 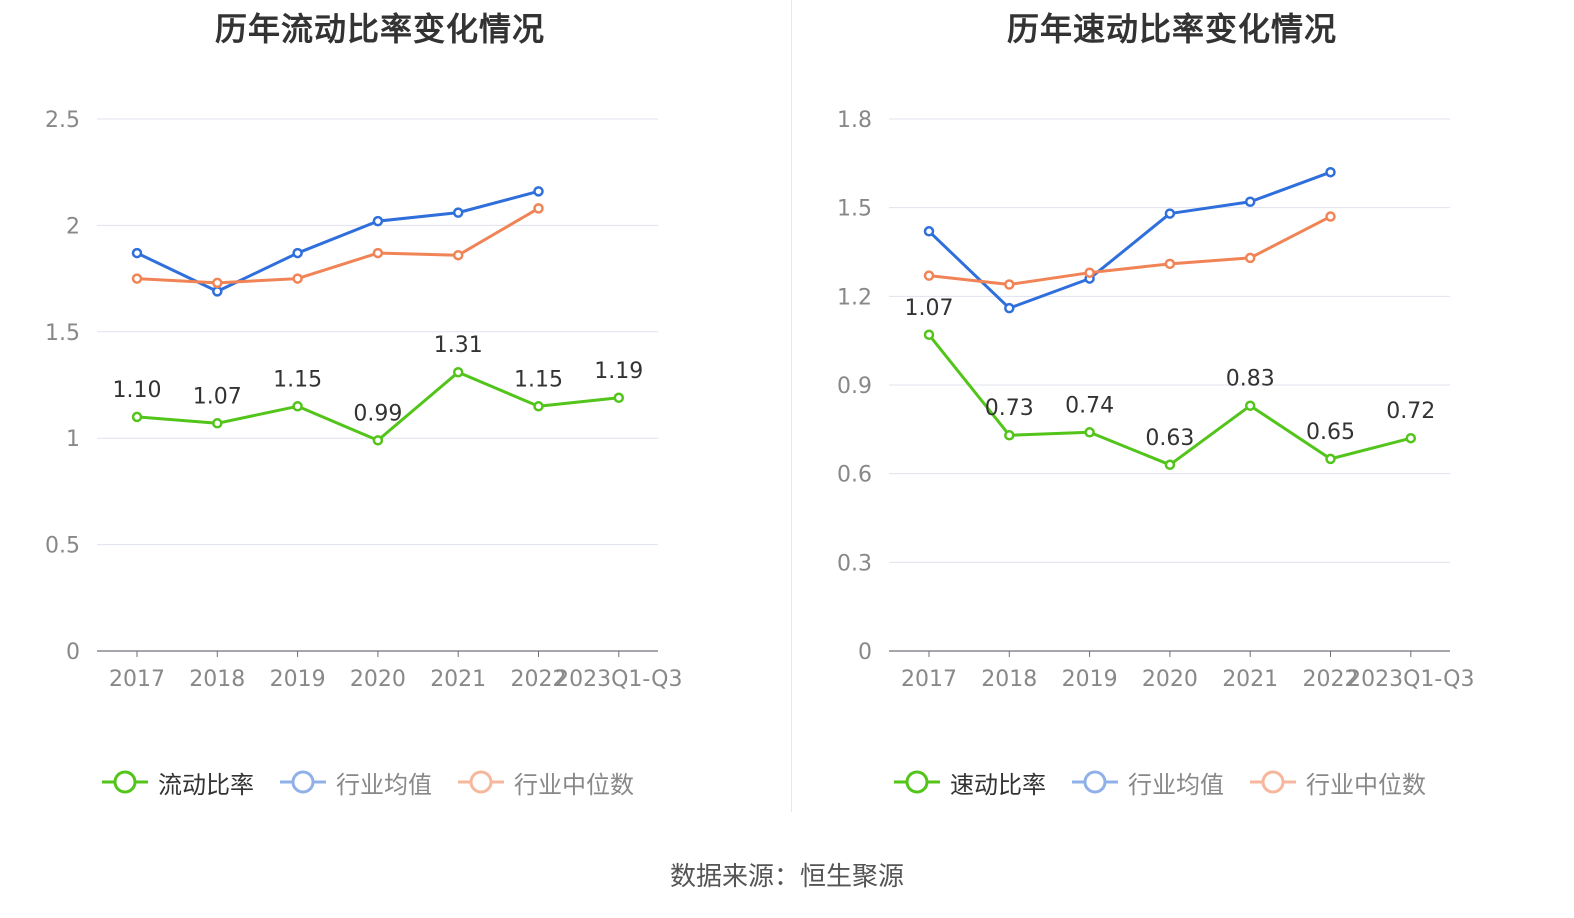 What do you see at coordinates (1330, 432) in the screenshot?
I see `data-label: 0.65` at bounding box center [1330, 432].